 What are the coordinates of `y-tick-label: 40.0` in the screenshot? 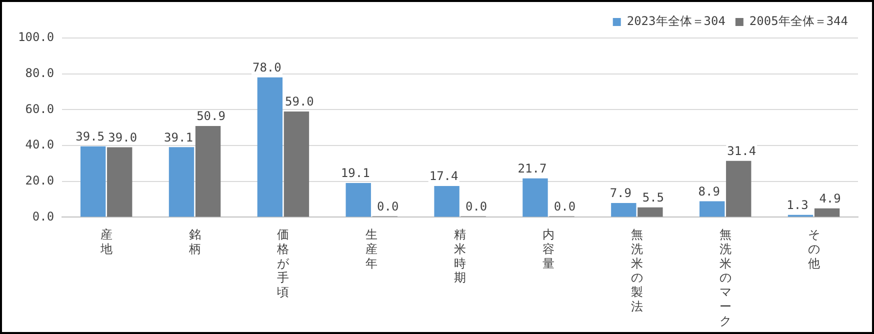 It's located at (39, 145).